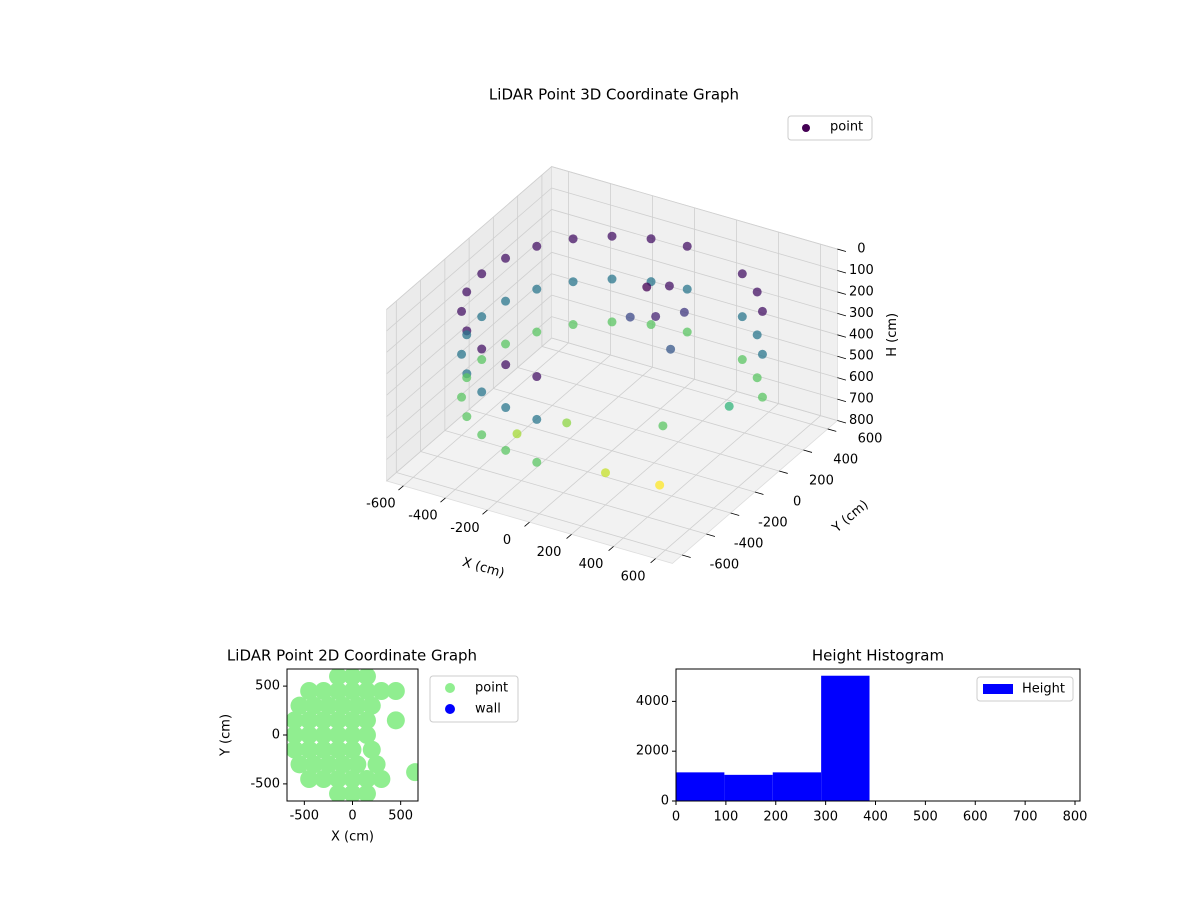 This screenshot has height=900, width=1200. I want to click on x-tick-label: 600, so click(633, 576).